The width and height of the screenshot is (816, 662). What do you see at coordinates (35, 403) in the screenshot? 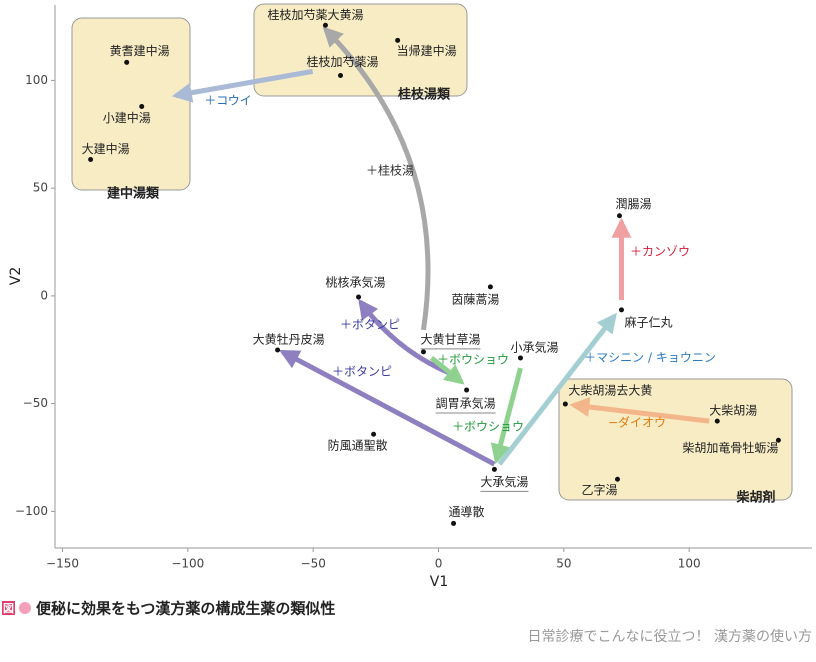
I see `y-tick-label: −50` at bounding box center [35, 403].